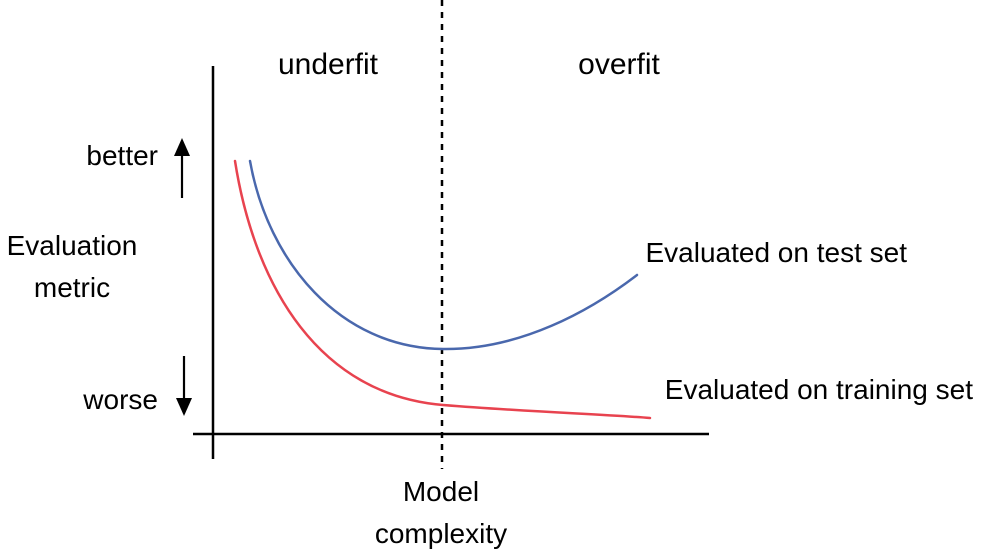  Describe the element at coordinates (182, 168) in the screenshot. I see `up-arrow-icon` at that location.